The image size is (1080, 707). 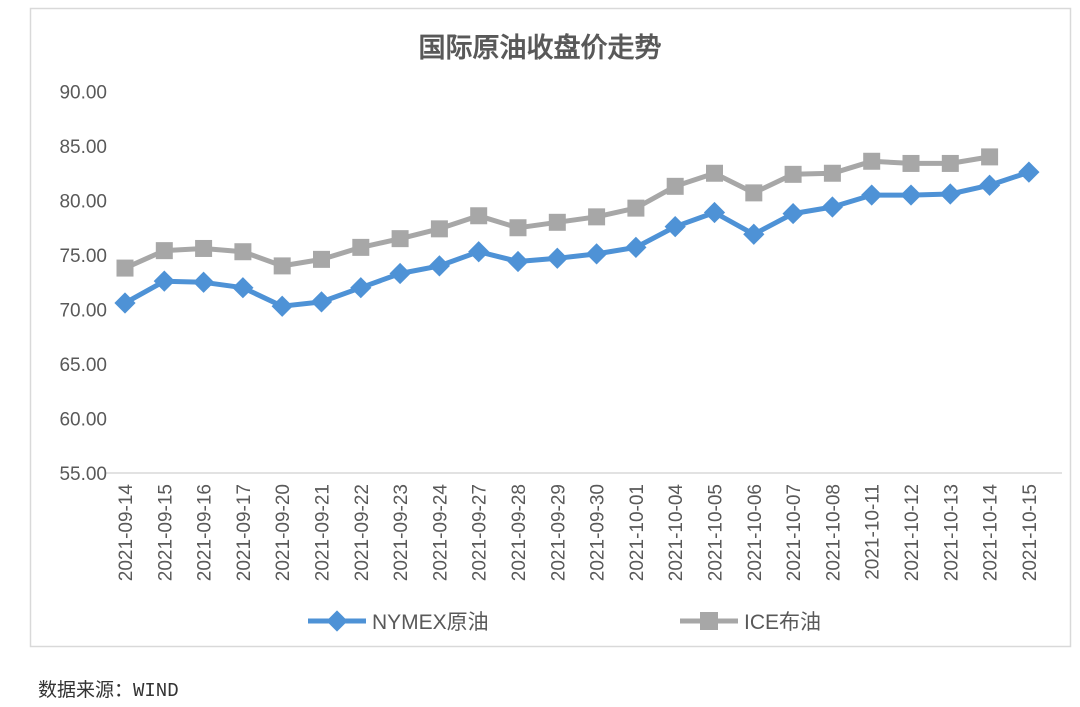 I want to click on legend-square-marker-icon, so click(x=709, y=621).